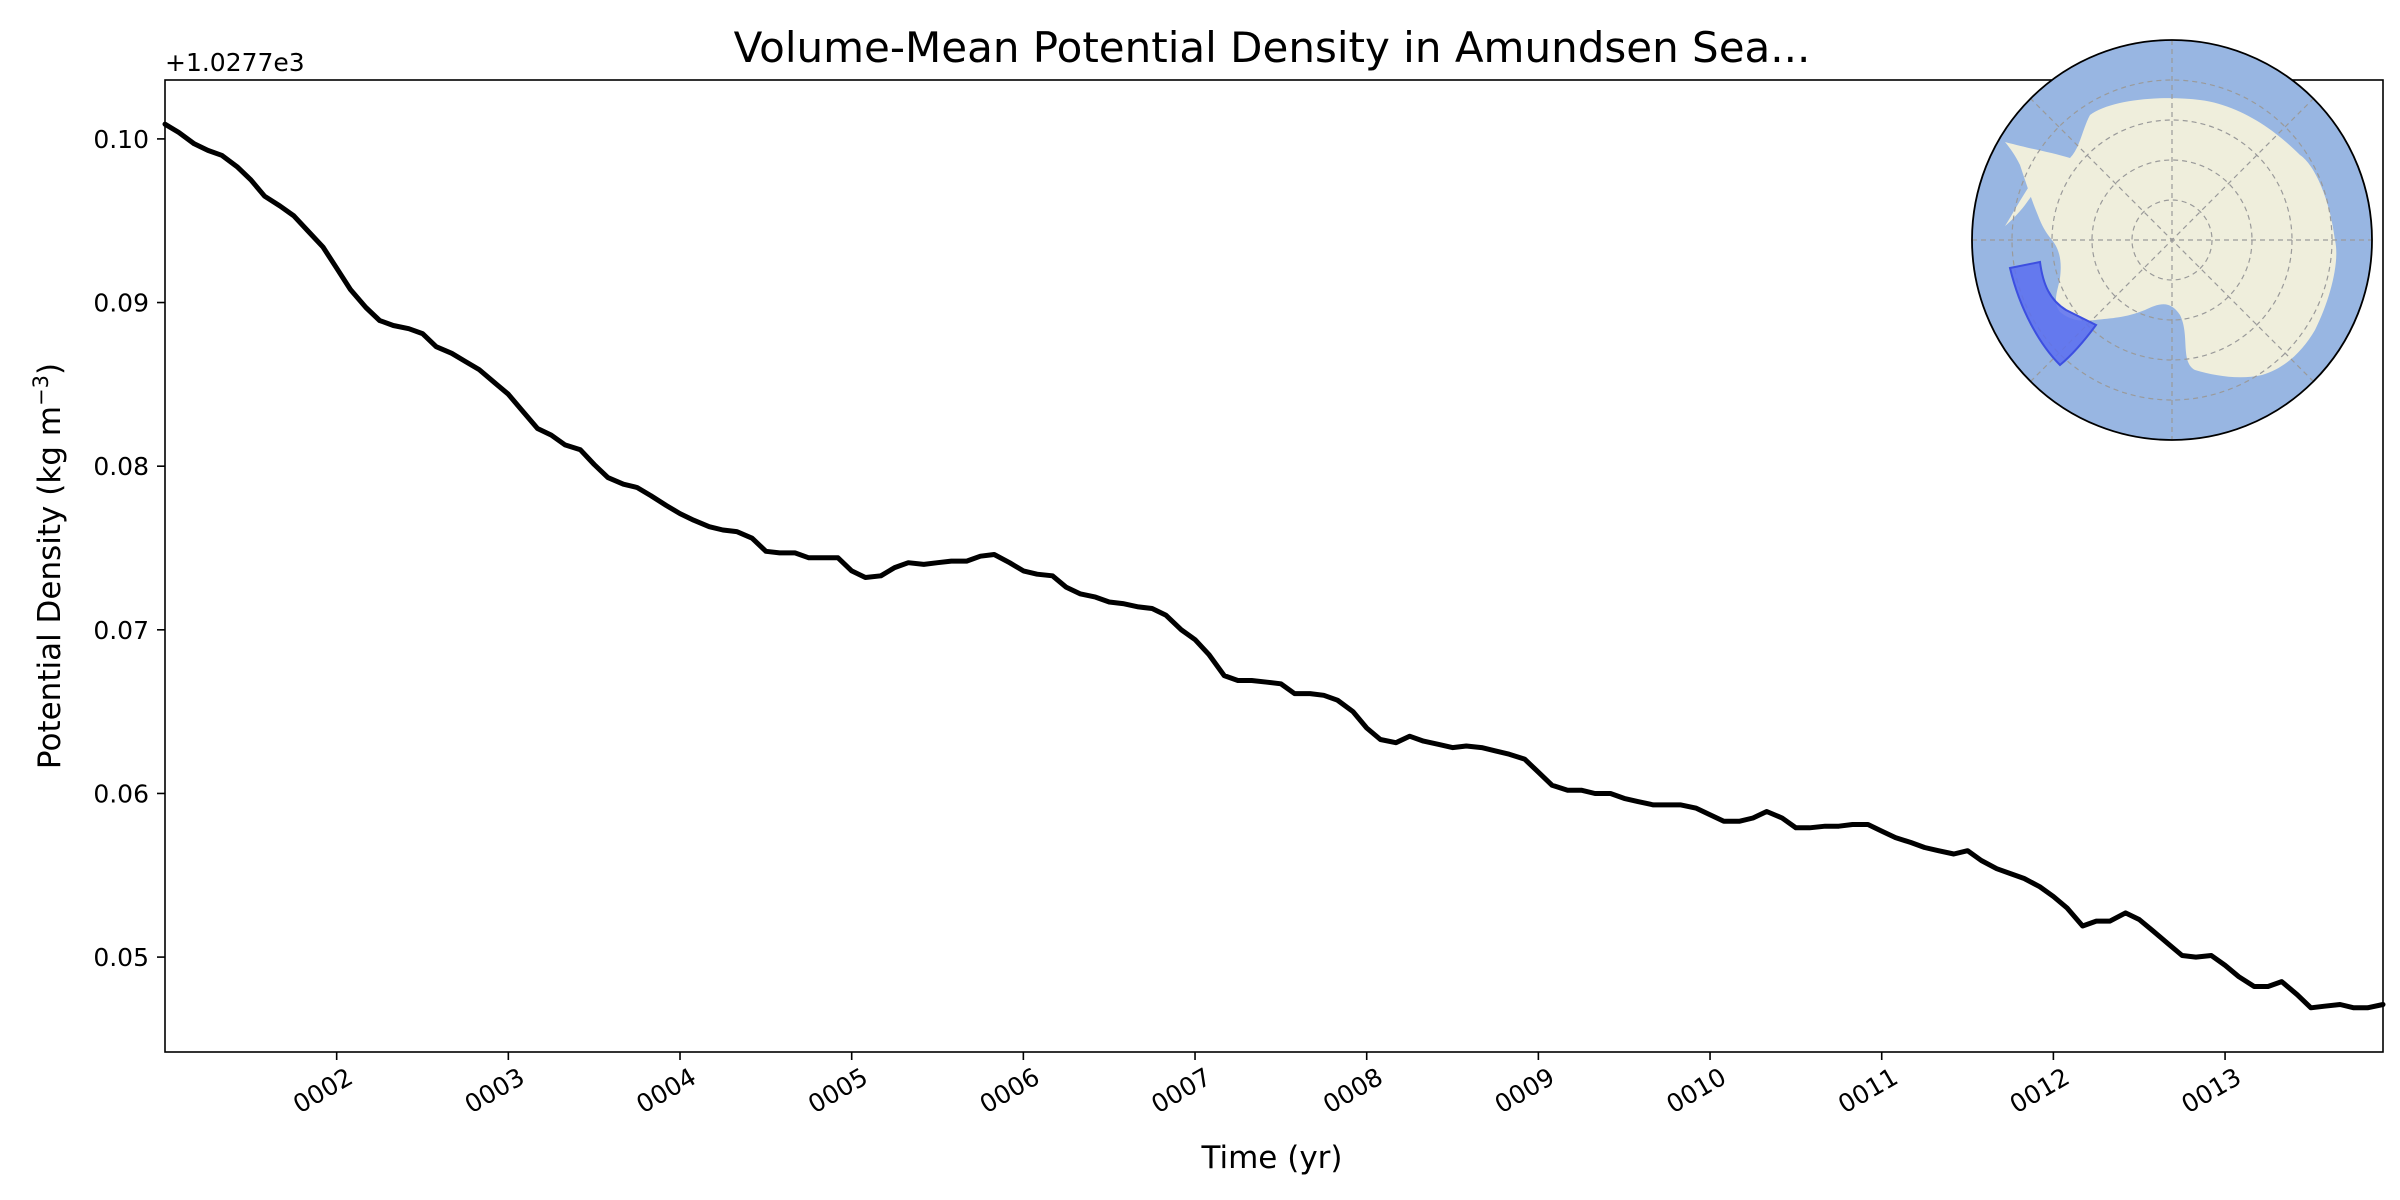 The image size is (2400, 1200). I want to click on map-graticule, so click(2172, 240).